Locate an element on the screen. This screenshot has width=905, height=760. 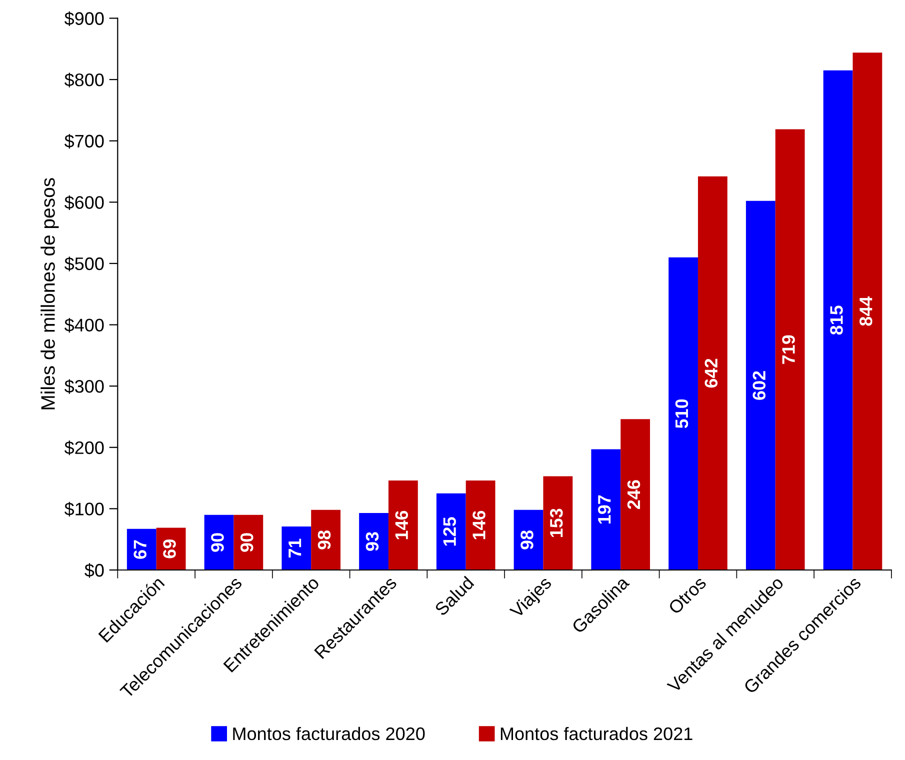
y-tick-label: $700 is located at coordinates (84, 141).